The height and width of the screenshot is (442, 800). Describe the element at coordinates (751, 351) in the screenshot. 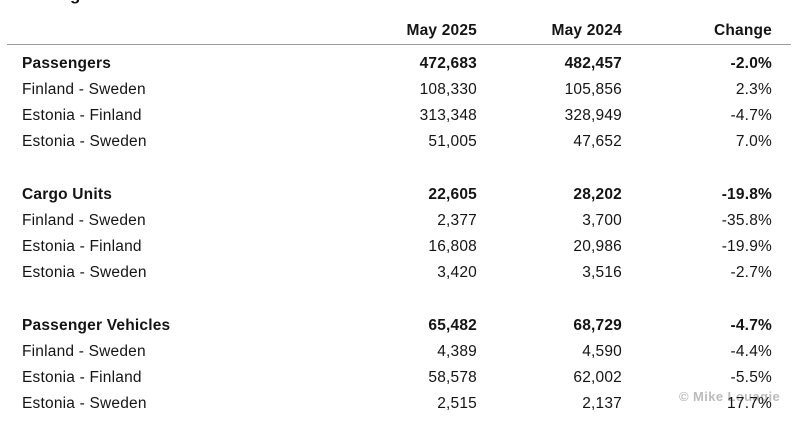

I see `cell-change: -4.4%` at that location.